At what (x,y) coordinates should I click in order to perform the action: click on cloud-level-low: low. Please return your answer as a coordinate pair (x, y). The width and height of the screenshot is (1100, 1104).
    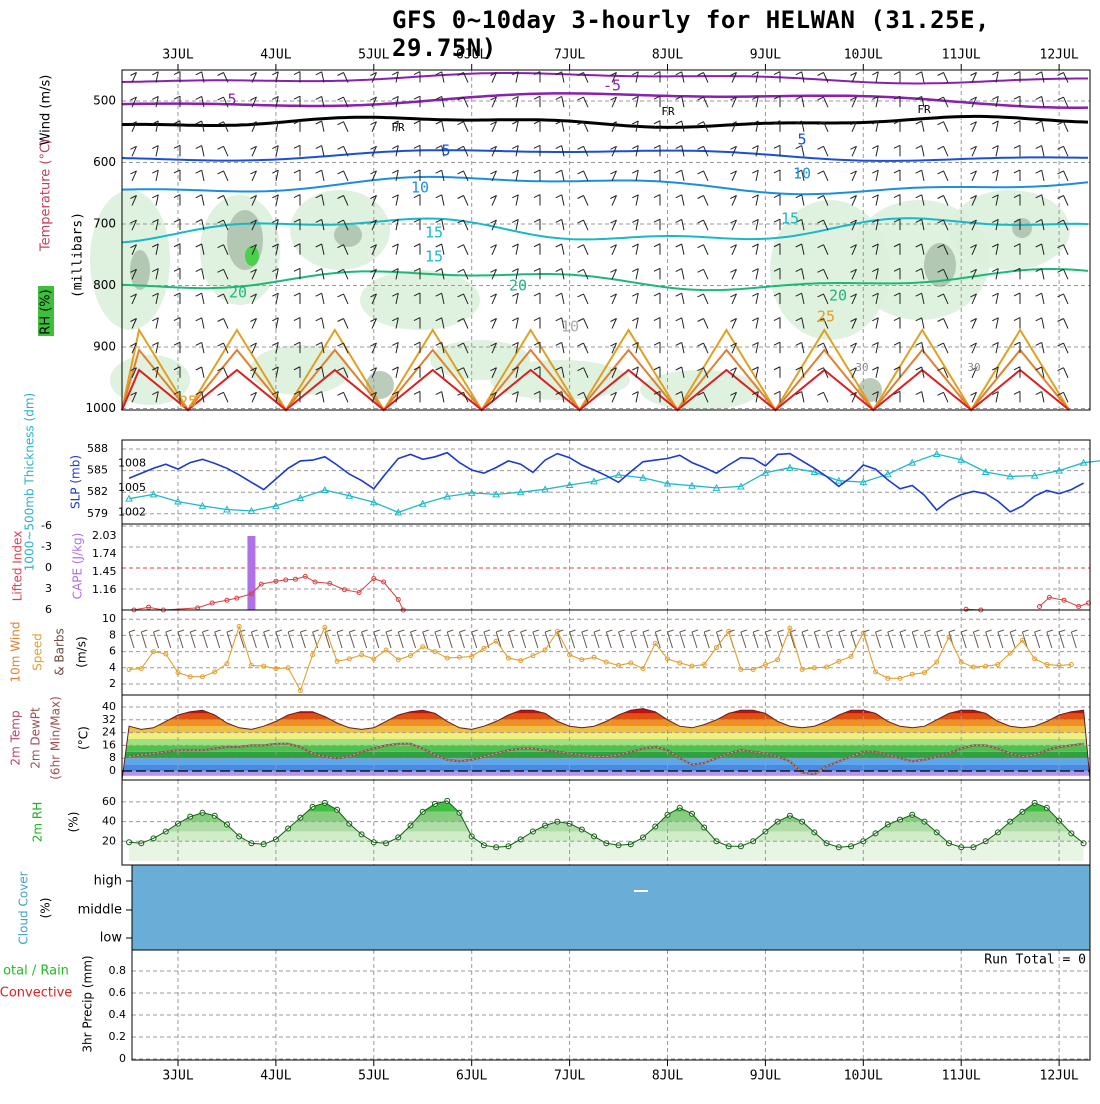
    Looking at the image, I should click on (111, 938).